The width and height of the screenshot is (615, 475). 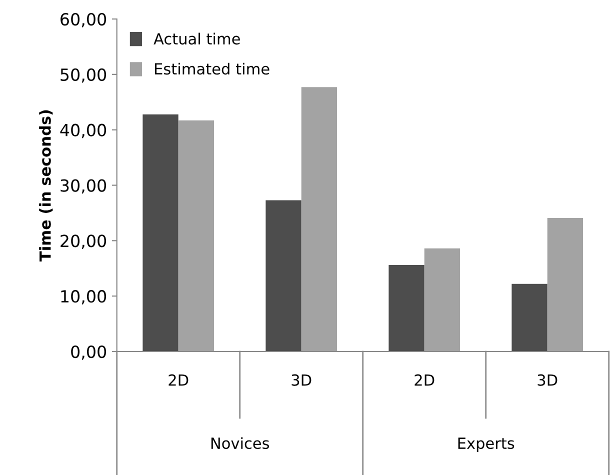 I want to click on y-tick-label: 40,00, so click(x=83, y=131).